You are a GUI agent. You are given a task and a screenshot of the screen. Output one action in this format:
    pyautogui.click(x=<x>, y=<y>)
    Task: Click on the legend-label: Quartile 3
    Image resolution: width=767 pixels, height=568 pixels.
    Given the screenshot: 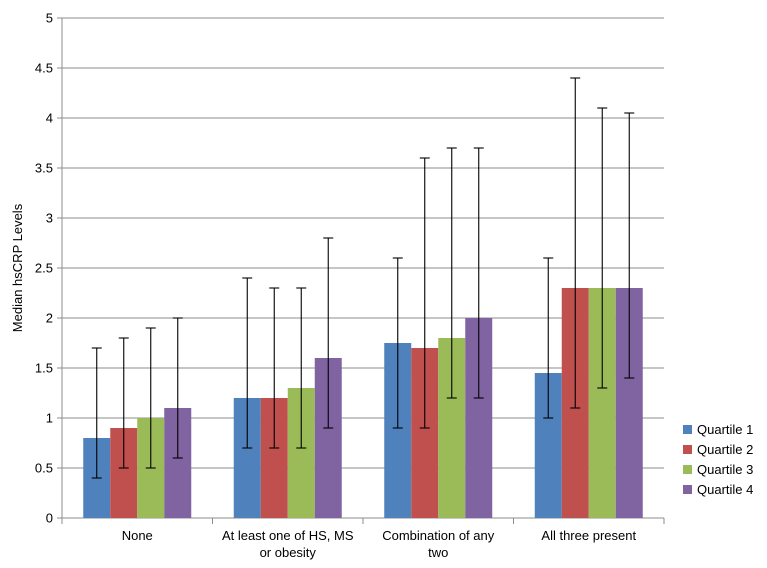 What is the action you would take?
    pyautogui.click(x=725, y=469)
    